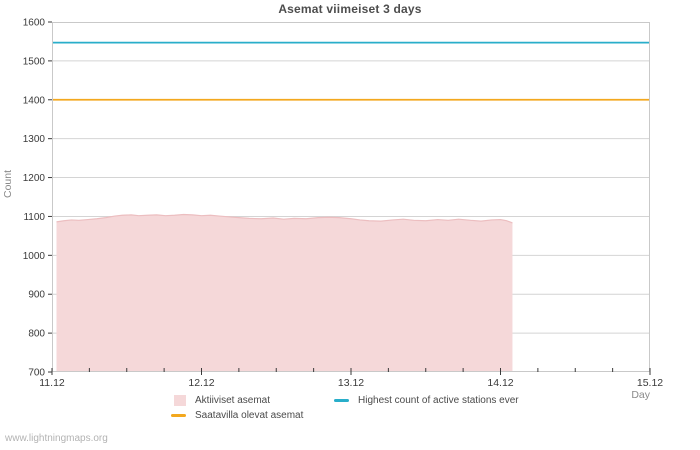 The width and height of the screenshot is (700, 450). I want to click on x-tick-label: 12.12, so click(201, 383).